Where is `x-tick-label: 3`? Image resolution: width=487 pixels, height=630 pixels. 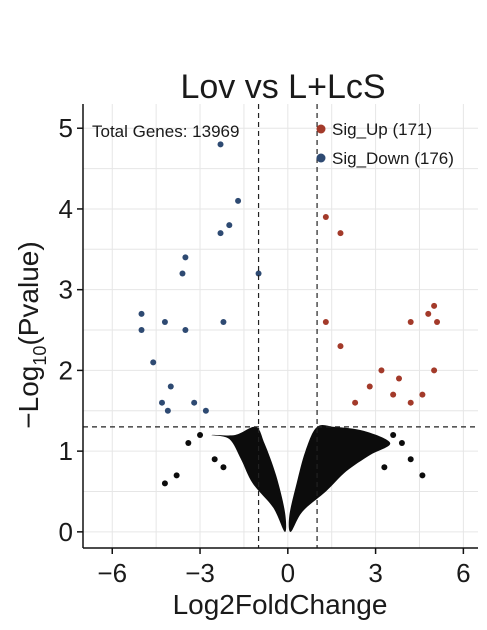
x-tick-label: 3 is located at coordinates (375, 573).